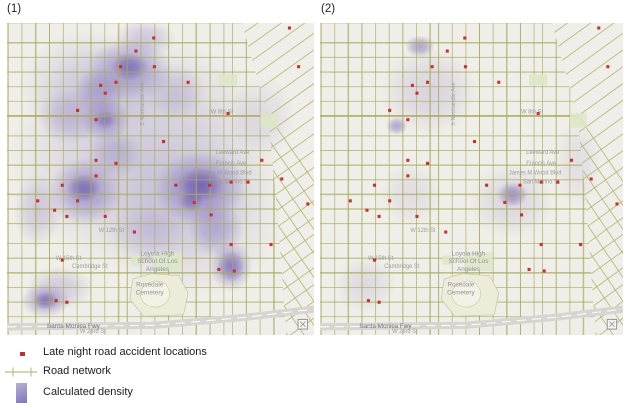 The image size is (627, 410). Describe the element at coordinates (88, 392) in the screenshot. I see `density-legend-label: Calculated density` at that location.